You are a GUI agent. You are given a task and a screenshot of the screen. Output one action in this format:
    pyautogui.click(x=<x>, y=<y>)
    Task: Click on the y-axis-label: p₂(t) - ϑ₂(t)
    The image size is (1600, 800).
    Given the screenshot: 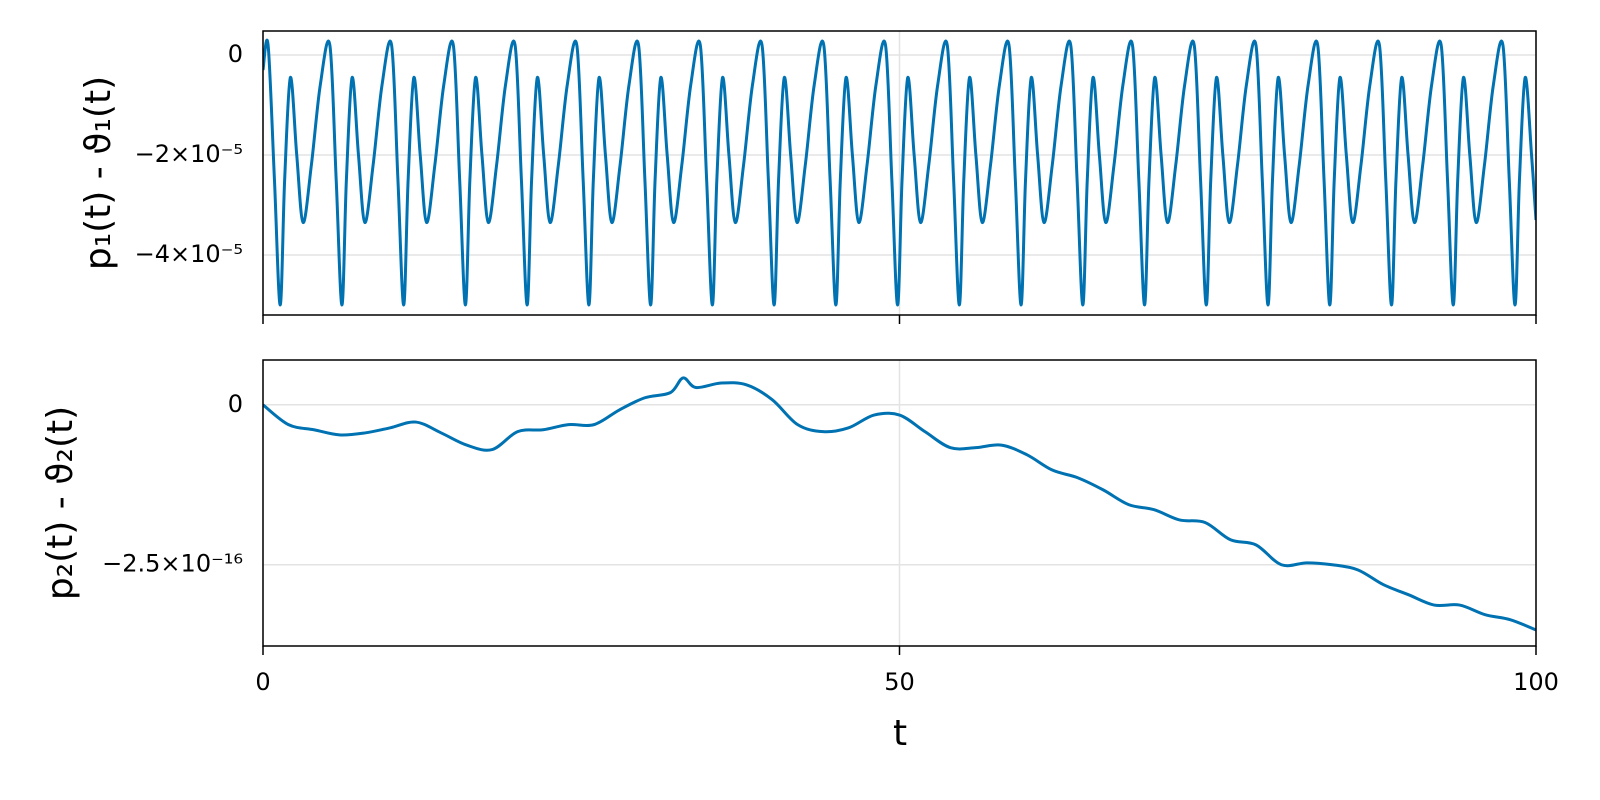 What is the action you would take?
    pyautogui.click(x=60, y=503)
    